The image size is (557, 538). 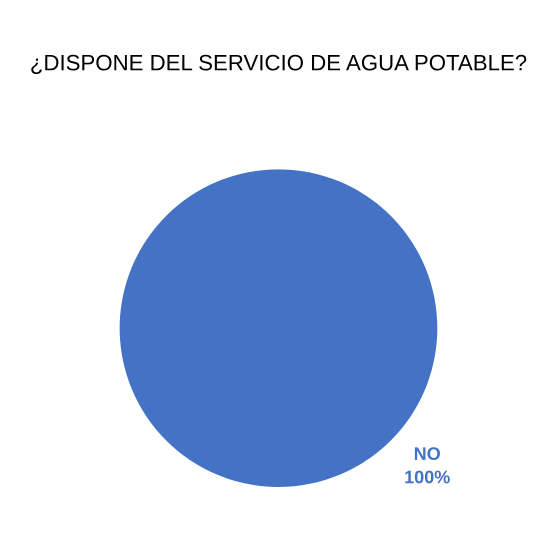 I want to click on chart-title: ¿DISPONE DEL SERVICIO DE AGUA POTABLE?, so click(x=278, y=64).